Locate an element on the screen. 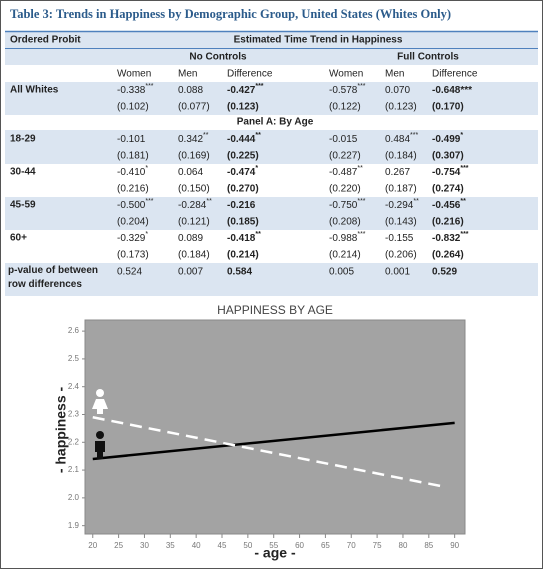 The width and height of the screenshot is (543, 569). cell: -0.750*** is located at coordinates (347, 204).